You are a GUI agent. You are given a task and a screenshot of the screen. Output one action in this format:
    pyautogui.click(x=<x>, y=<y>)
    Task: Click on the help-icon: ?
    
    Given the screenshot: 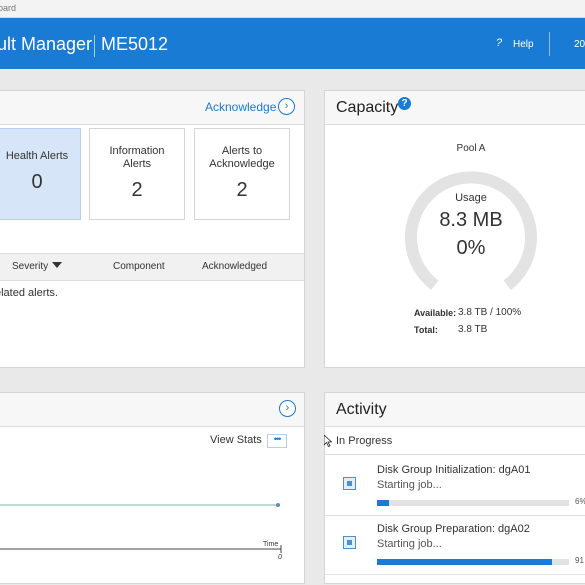 What is the action you would take?
    pyautogui.click(x=499, y=43)
    